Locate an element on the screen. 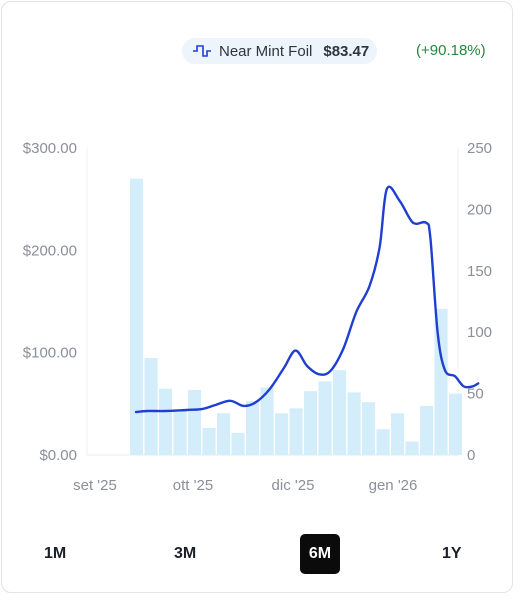 This screenshot has width=531, height=601. current-price: $83.47 is located at coordinates (346, 51).